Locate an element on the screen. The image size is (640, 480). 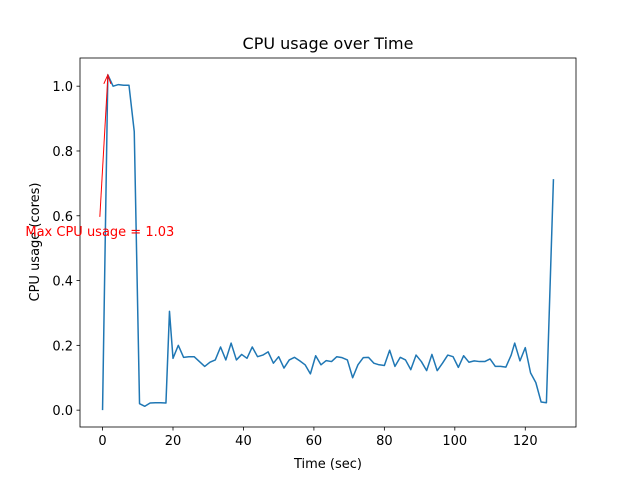
y-tick-label: 1.0 is located at coordinates (62, 87).